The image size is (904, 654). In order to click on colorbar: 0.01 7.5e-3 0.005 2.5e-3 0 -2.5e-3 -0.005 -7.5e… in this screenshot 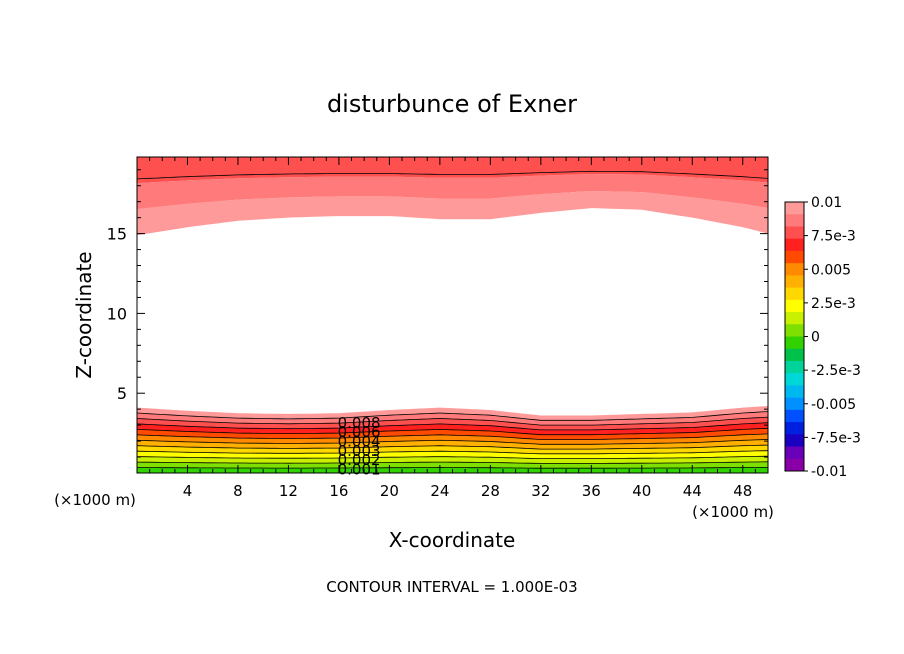, I will do `click(822, 337)`.